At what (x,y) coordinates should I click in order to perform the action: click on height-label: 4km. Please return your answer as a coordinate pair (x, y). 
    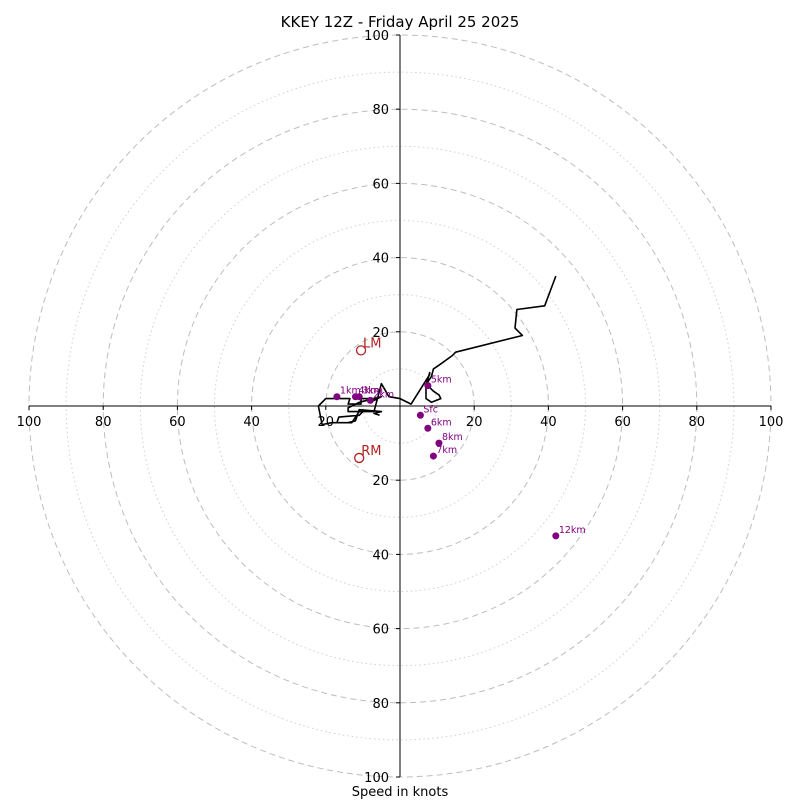
    Looking at the image, I should click on (368, 391).